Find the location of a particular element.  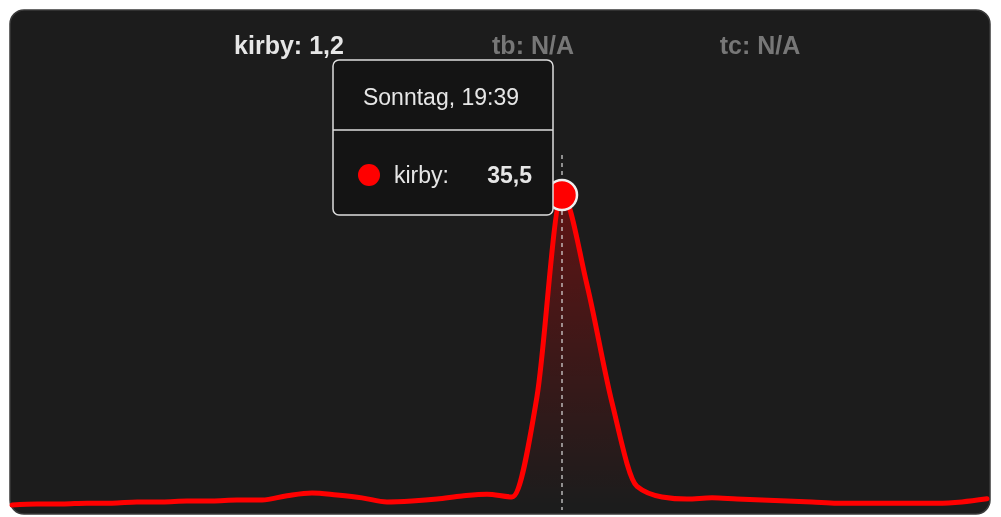

text: tb: N/A is located at coordinates (533, 45).